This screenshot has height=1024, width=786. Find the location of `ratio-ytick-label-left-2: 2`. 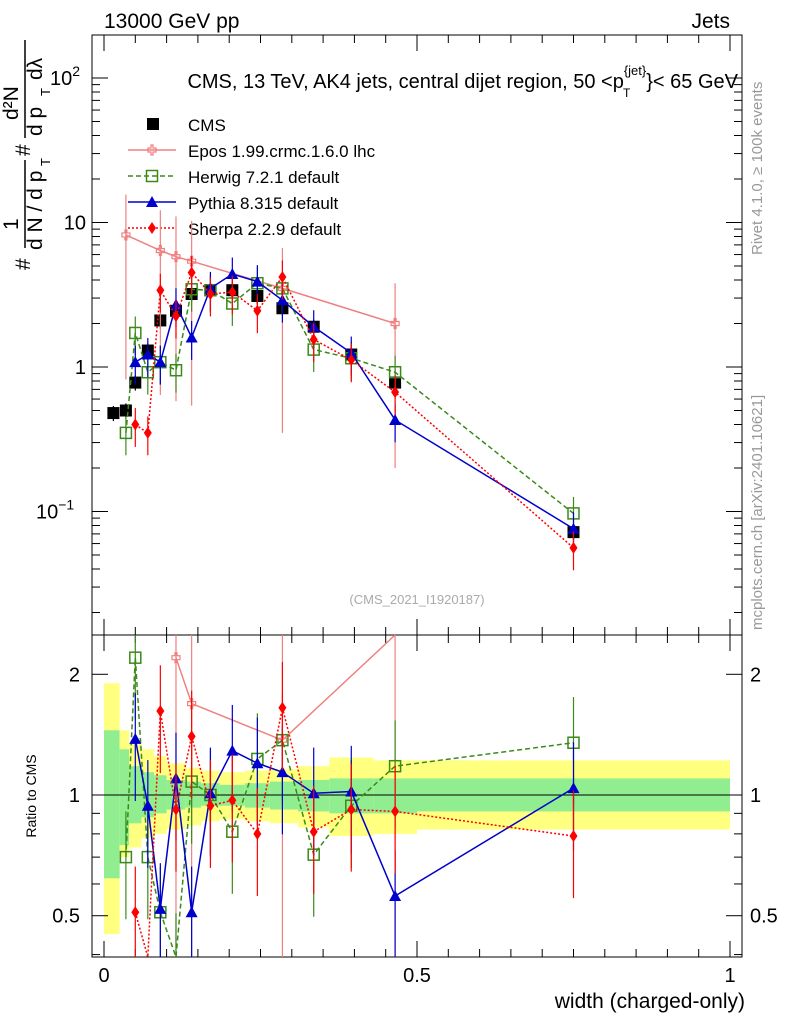

ratio-ytick-label-left-2: 2 is located at coordinates (74, 675).